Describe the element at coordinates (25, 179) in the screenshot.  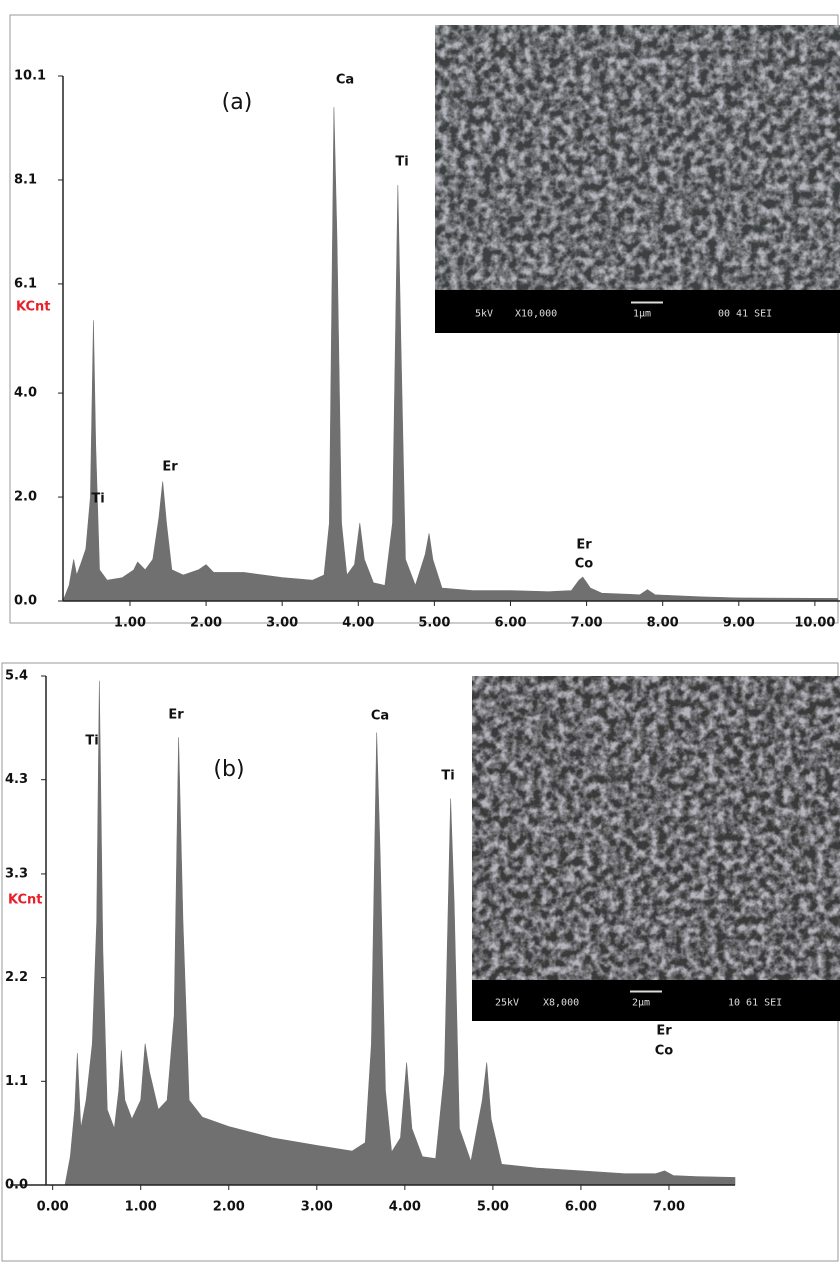
I see `y-tick-label: 8.1` at that location.